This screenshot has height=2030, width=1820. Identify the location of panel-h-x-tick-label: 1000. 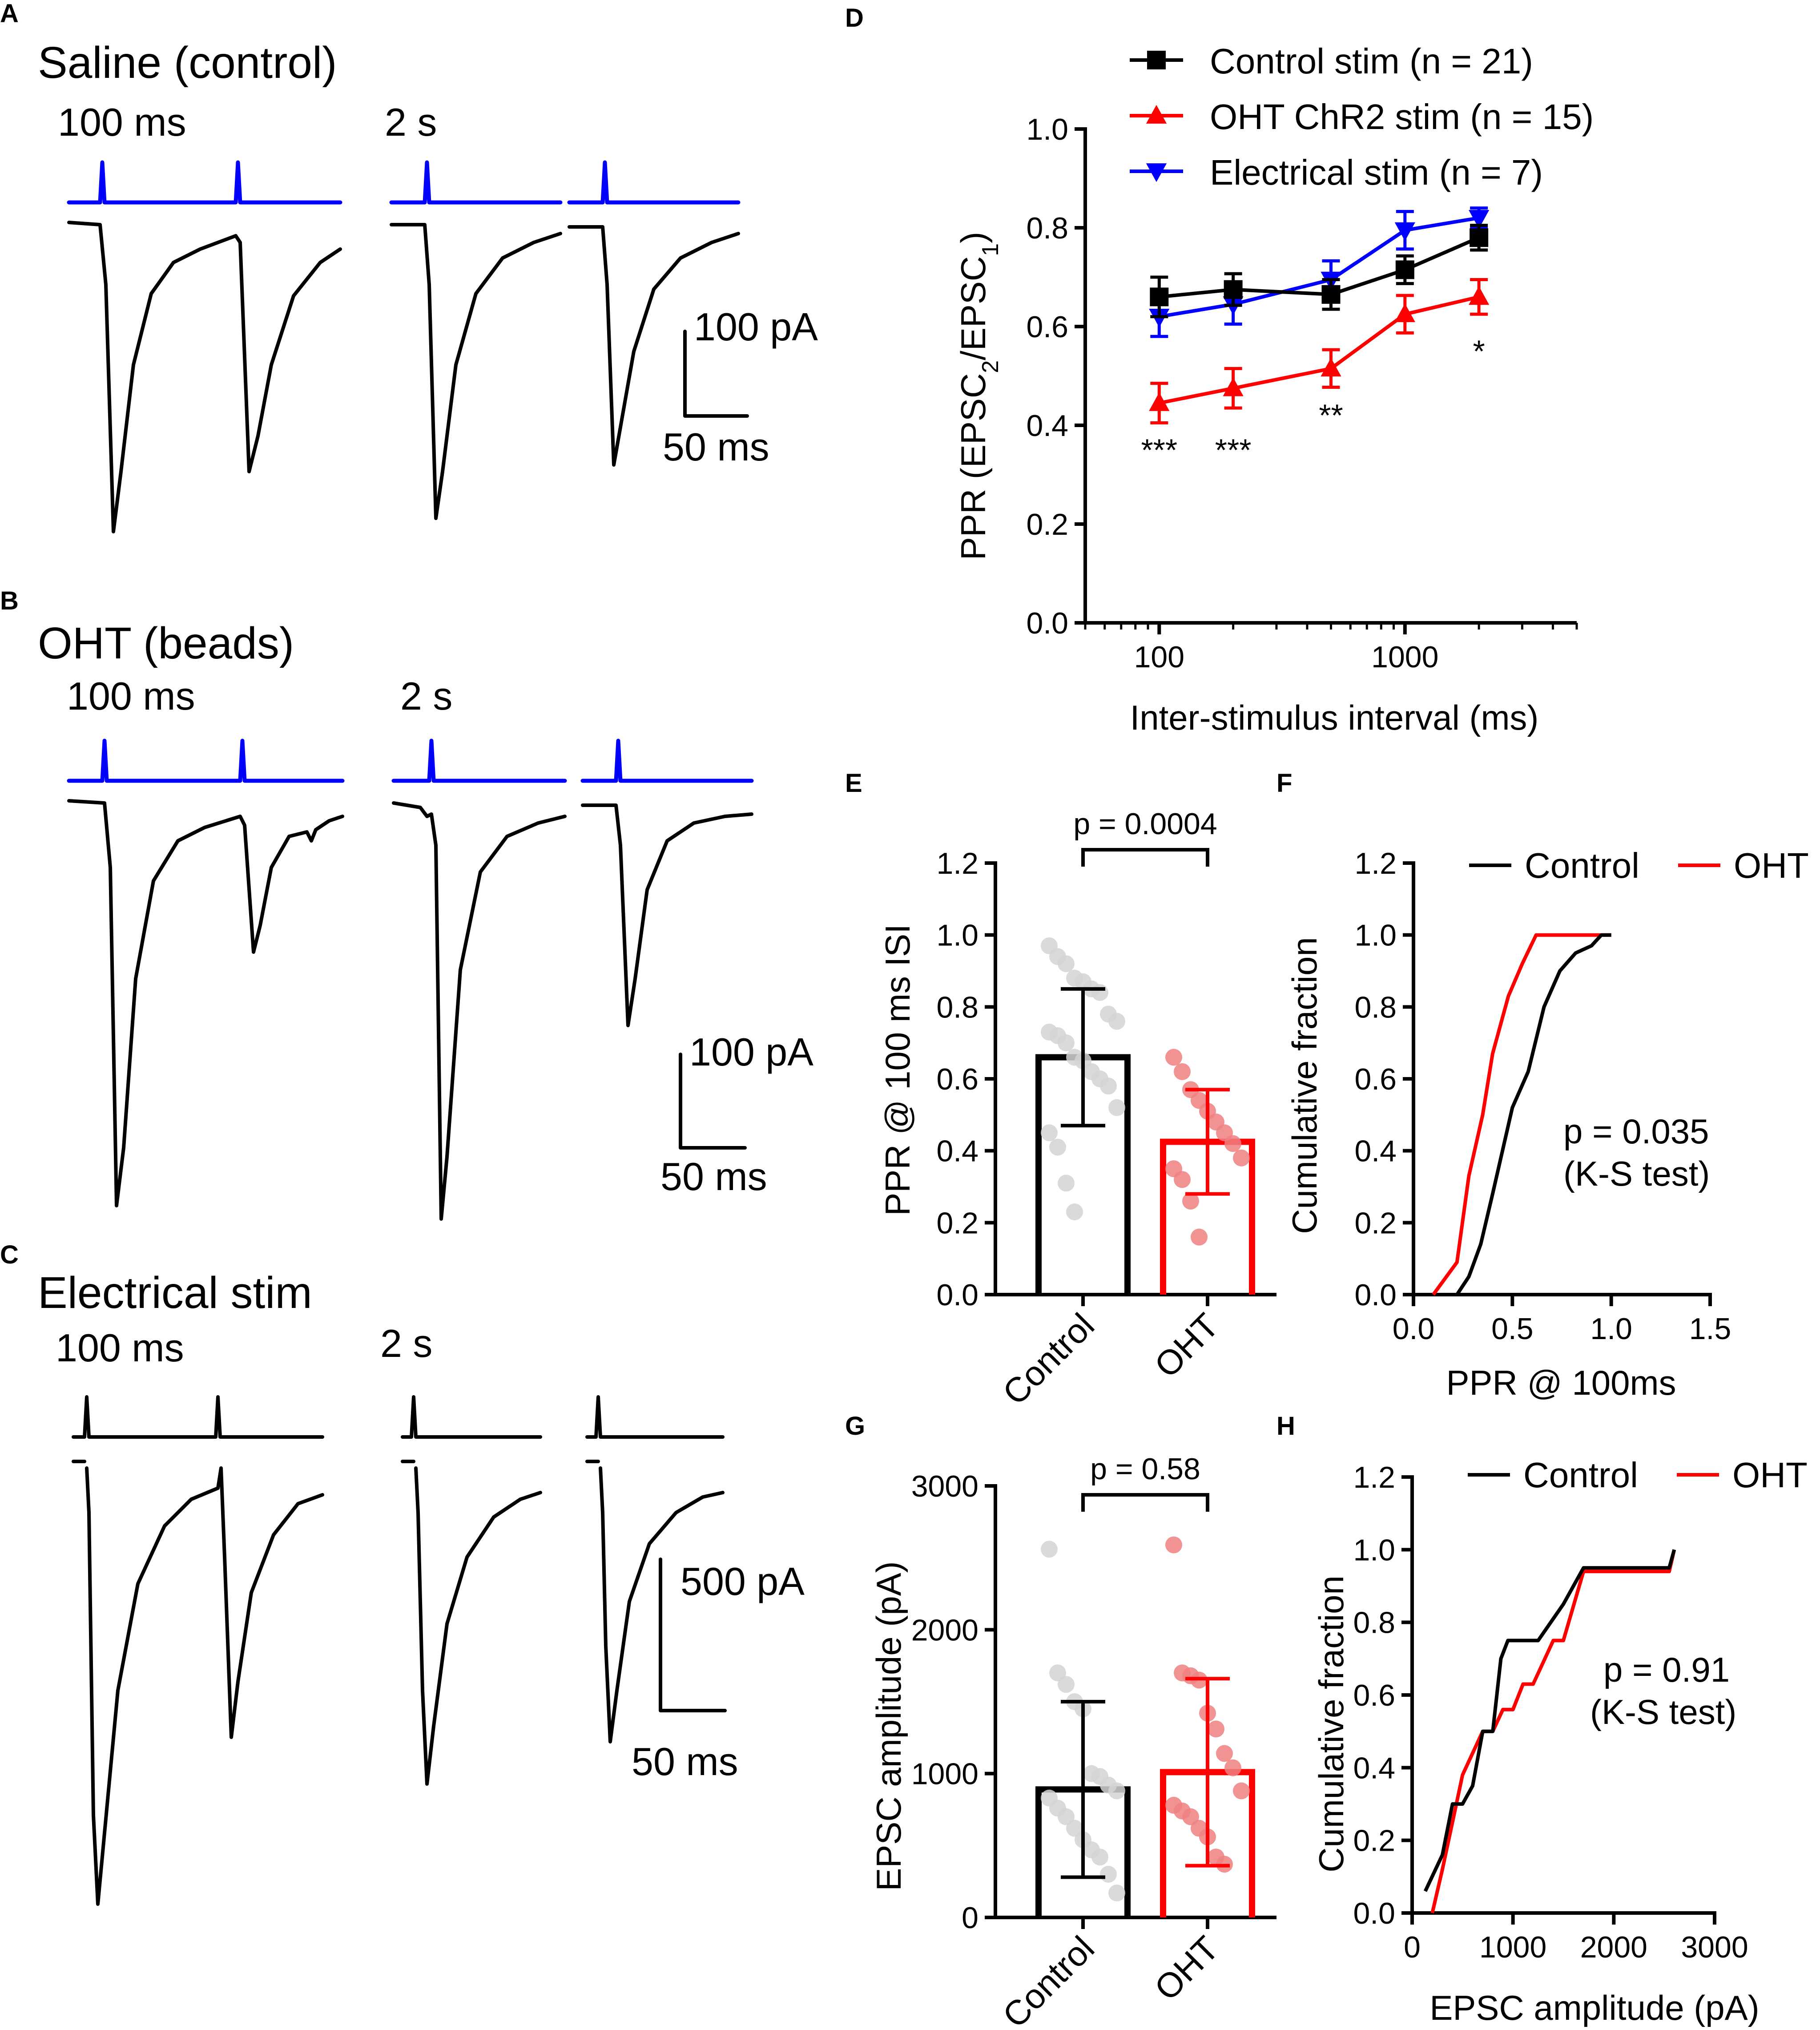
(1512, 1947).